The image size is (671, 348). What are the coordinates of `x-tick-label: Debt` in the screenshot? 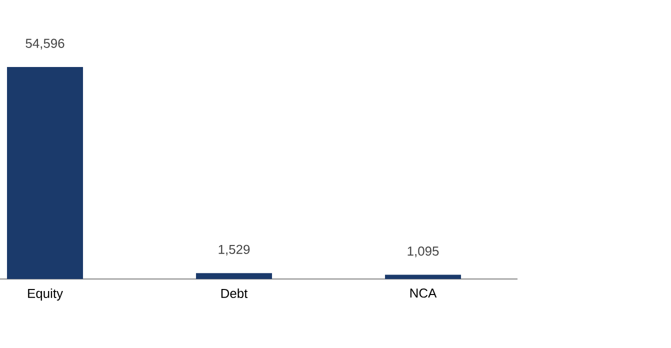 It's located at (234, 293).